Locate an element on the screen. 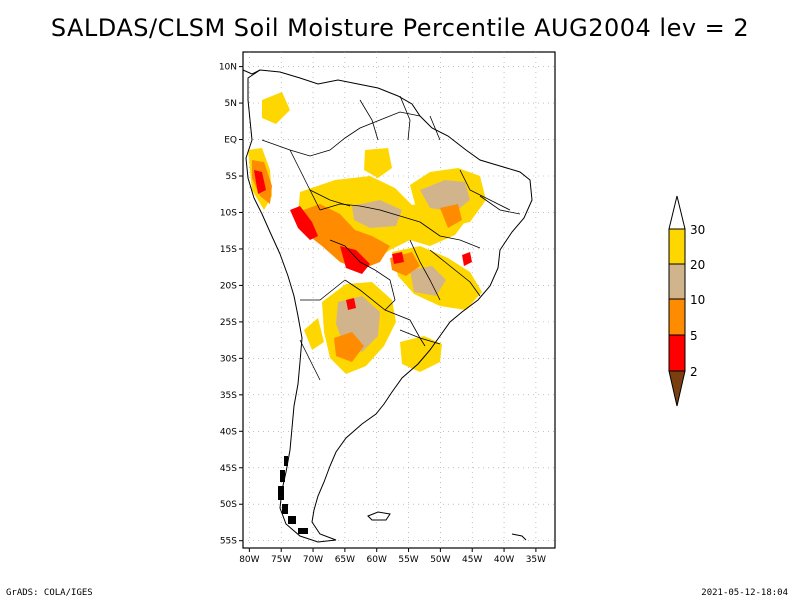 Image resolution: width=800 pixels, height=600 pixels. lon-tick-label: 65W is located at coordinates (345, 560).